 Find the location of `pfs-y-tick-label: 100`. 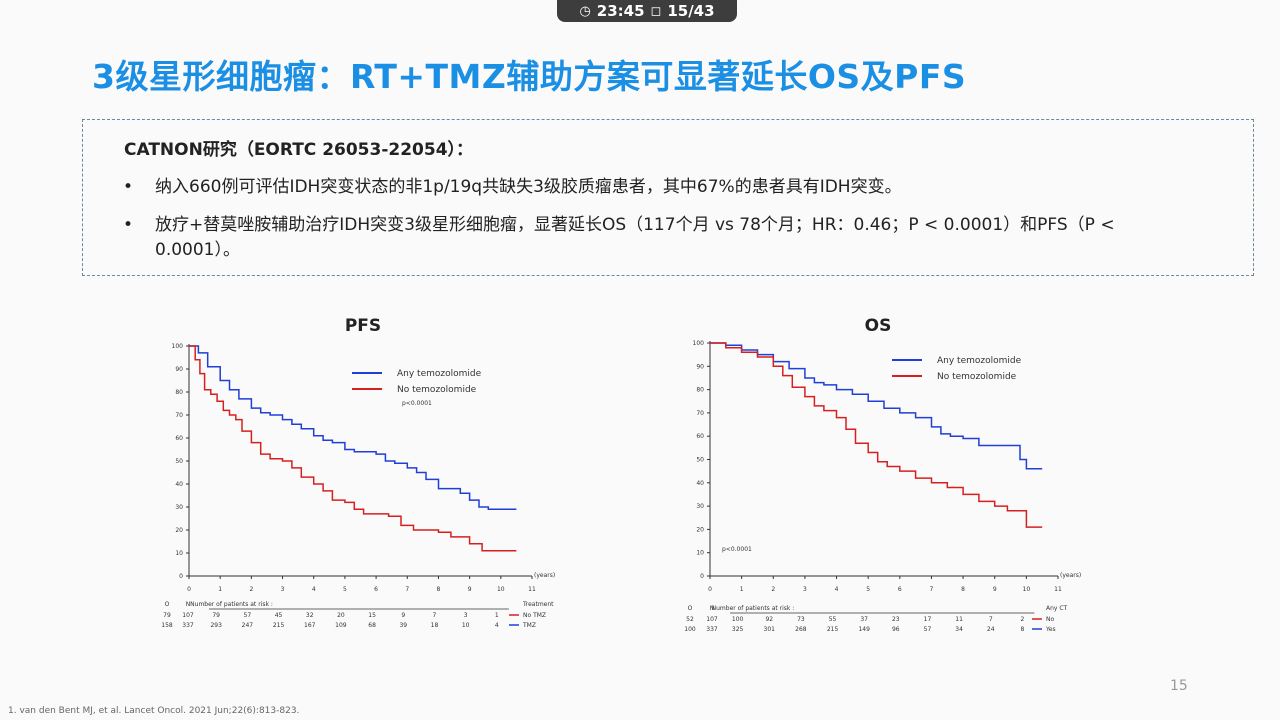

pfs-y-tick-label: 100 is located at coordinates (178, 346).